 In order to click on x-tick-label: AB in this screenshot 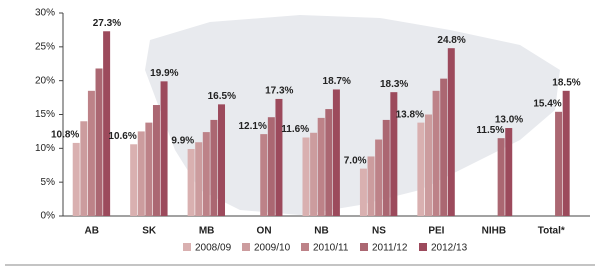, I will do `click(91, 231)`.